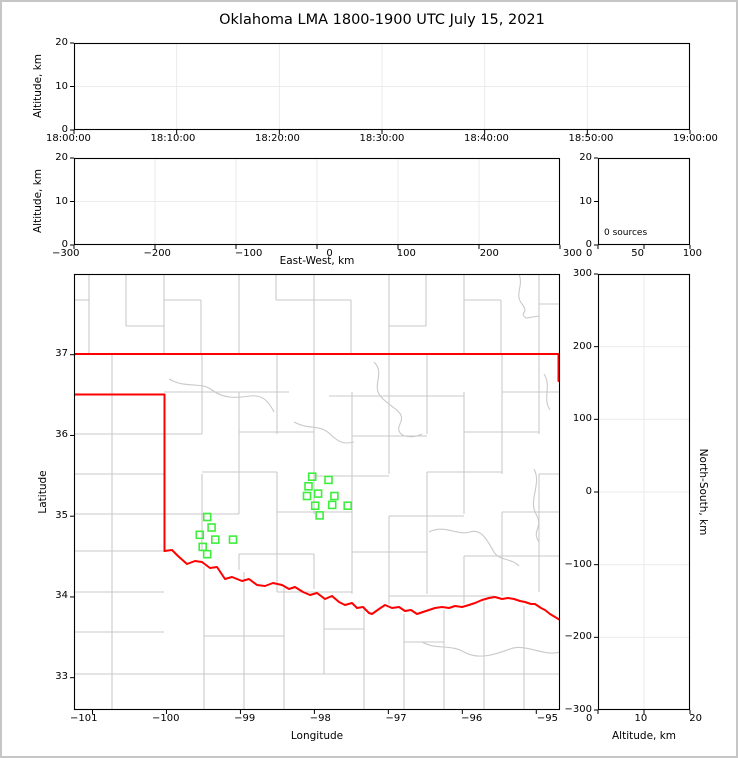  I want to click on altitude-vs-time-panel, so click(380, 88).